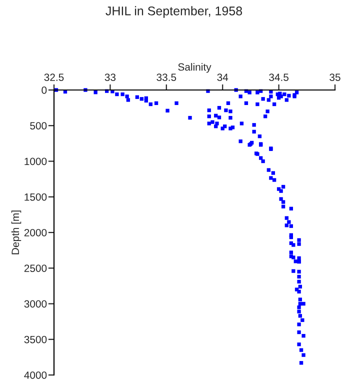  What do you see at coordinates (16, 232) in the screenshot?
I see `y-axis-title: Depth [m]` at bounding box center [16, 232].